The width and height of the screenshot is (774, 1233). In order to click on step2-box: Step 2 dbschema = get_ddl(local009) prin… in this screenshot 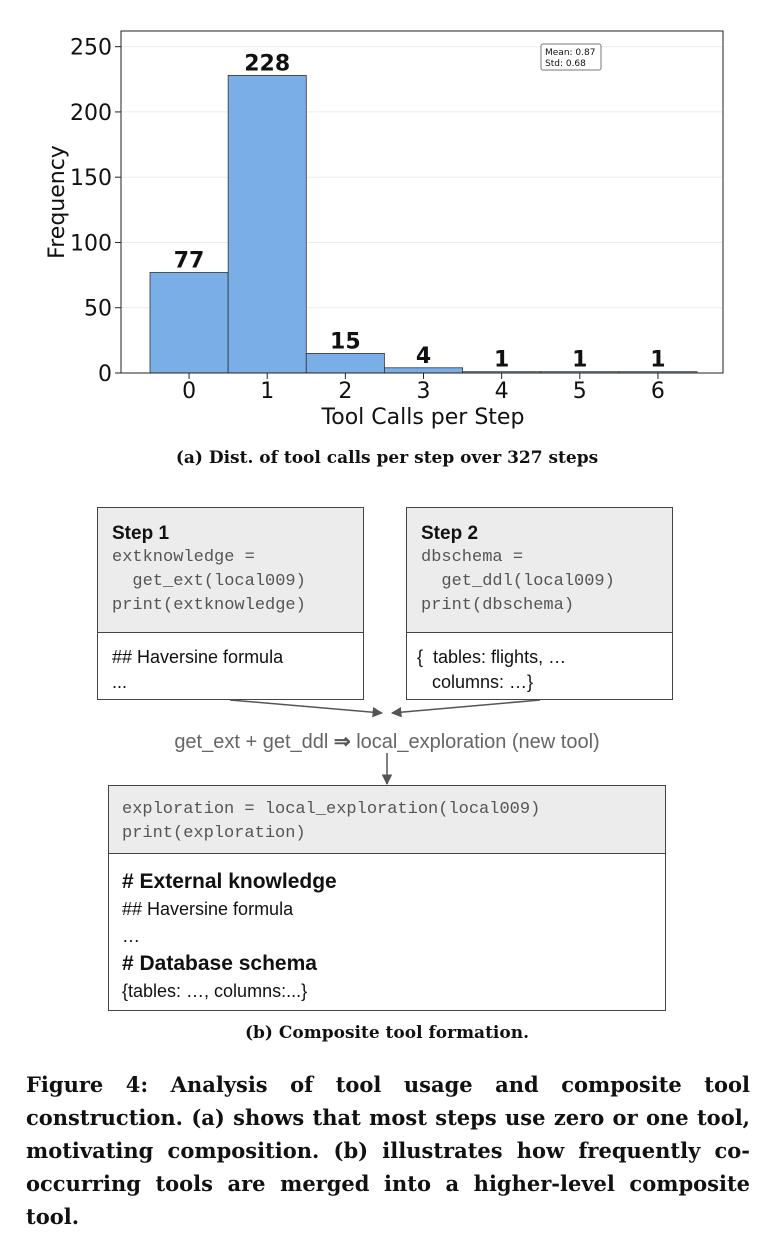, I will do `click(539, 603)`.